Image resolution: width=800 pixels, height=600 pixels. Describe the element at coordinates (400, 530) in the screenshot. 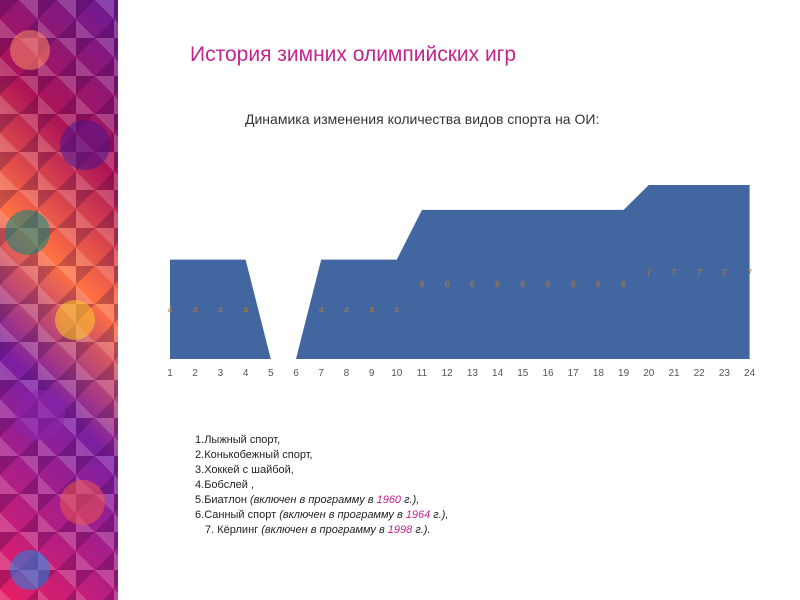

I see `legend-text: 1998` at that location.